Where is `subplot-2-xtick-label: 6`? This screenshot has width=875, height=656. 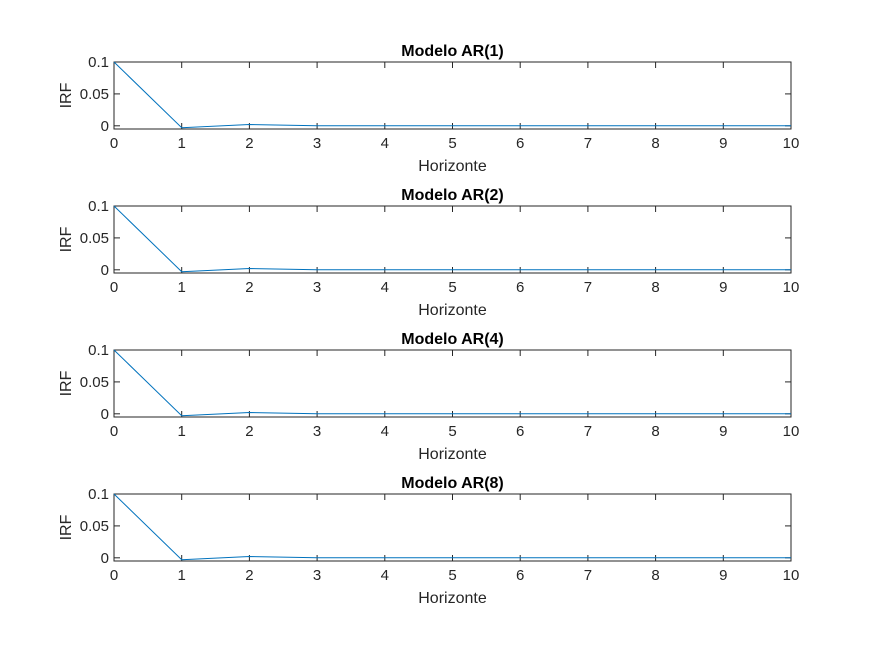 subplot-2-xtick-label: 6 is located at coordinates (520, 287).